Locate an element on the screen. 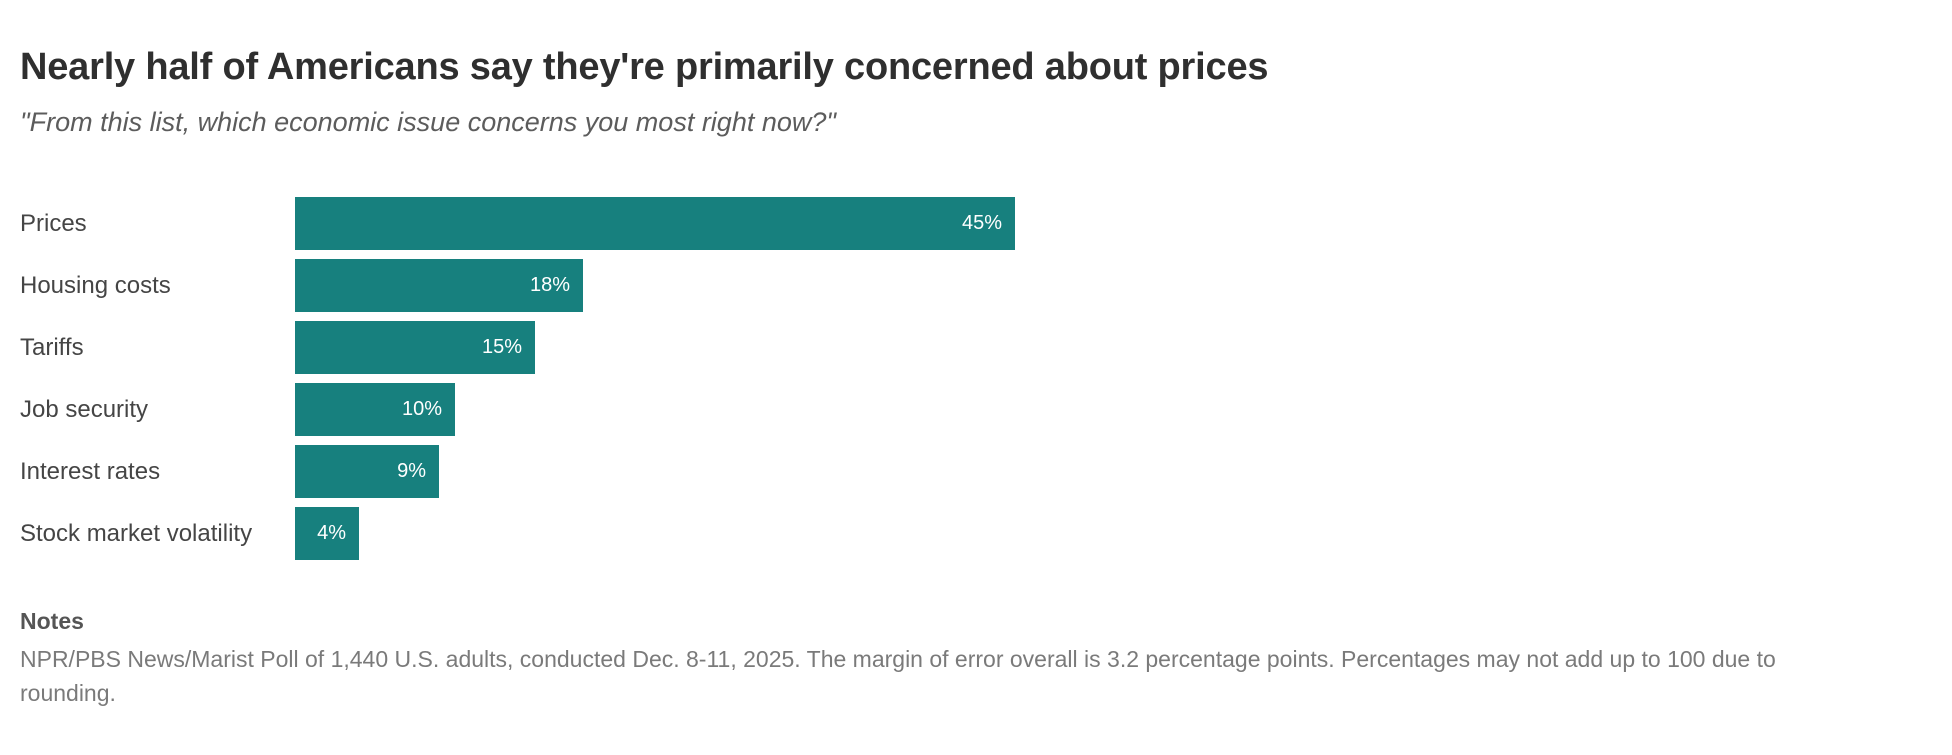  bar-row: Interest rates 9% is located at coordinates (976, 471).